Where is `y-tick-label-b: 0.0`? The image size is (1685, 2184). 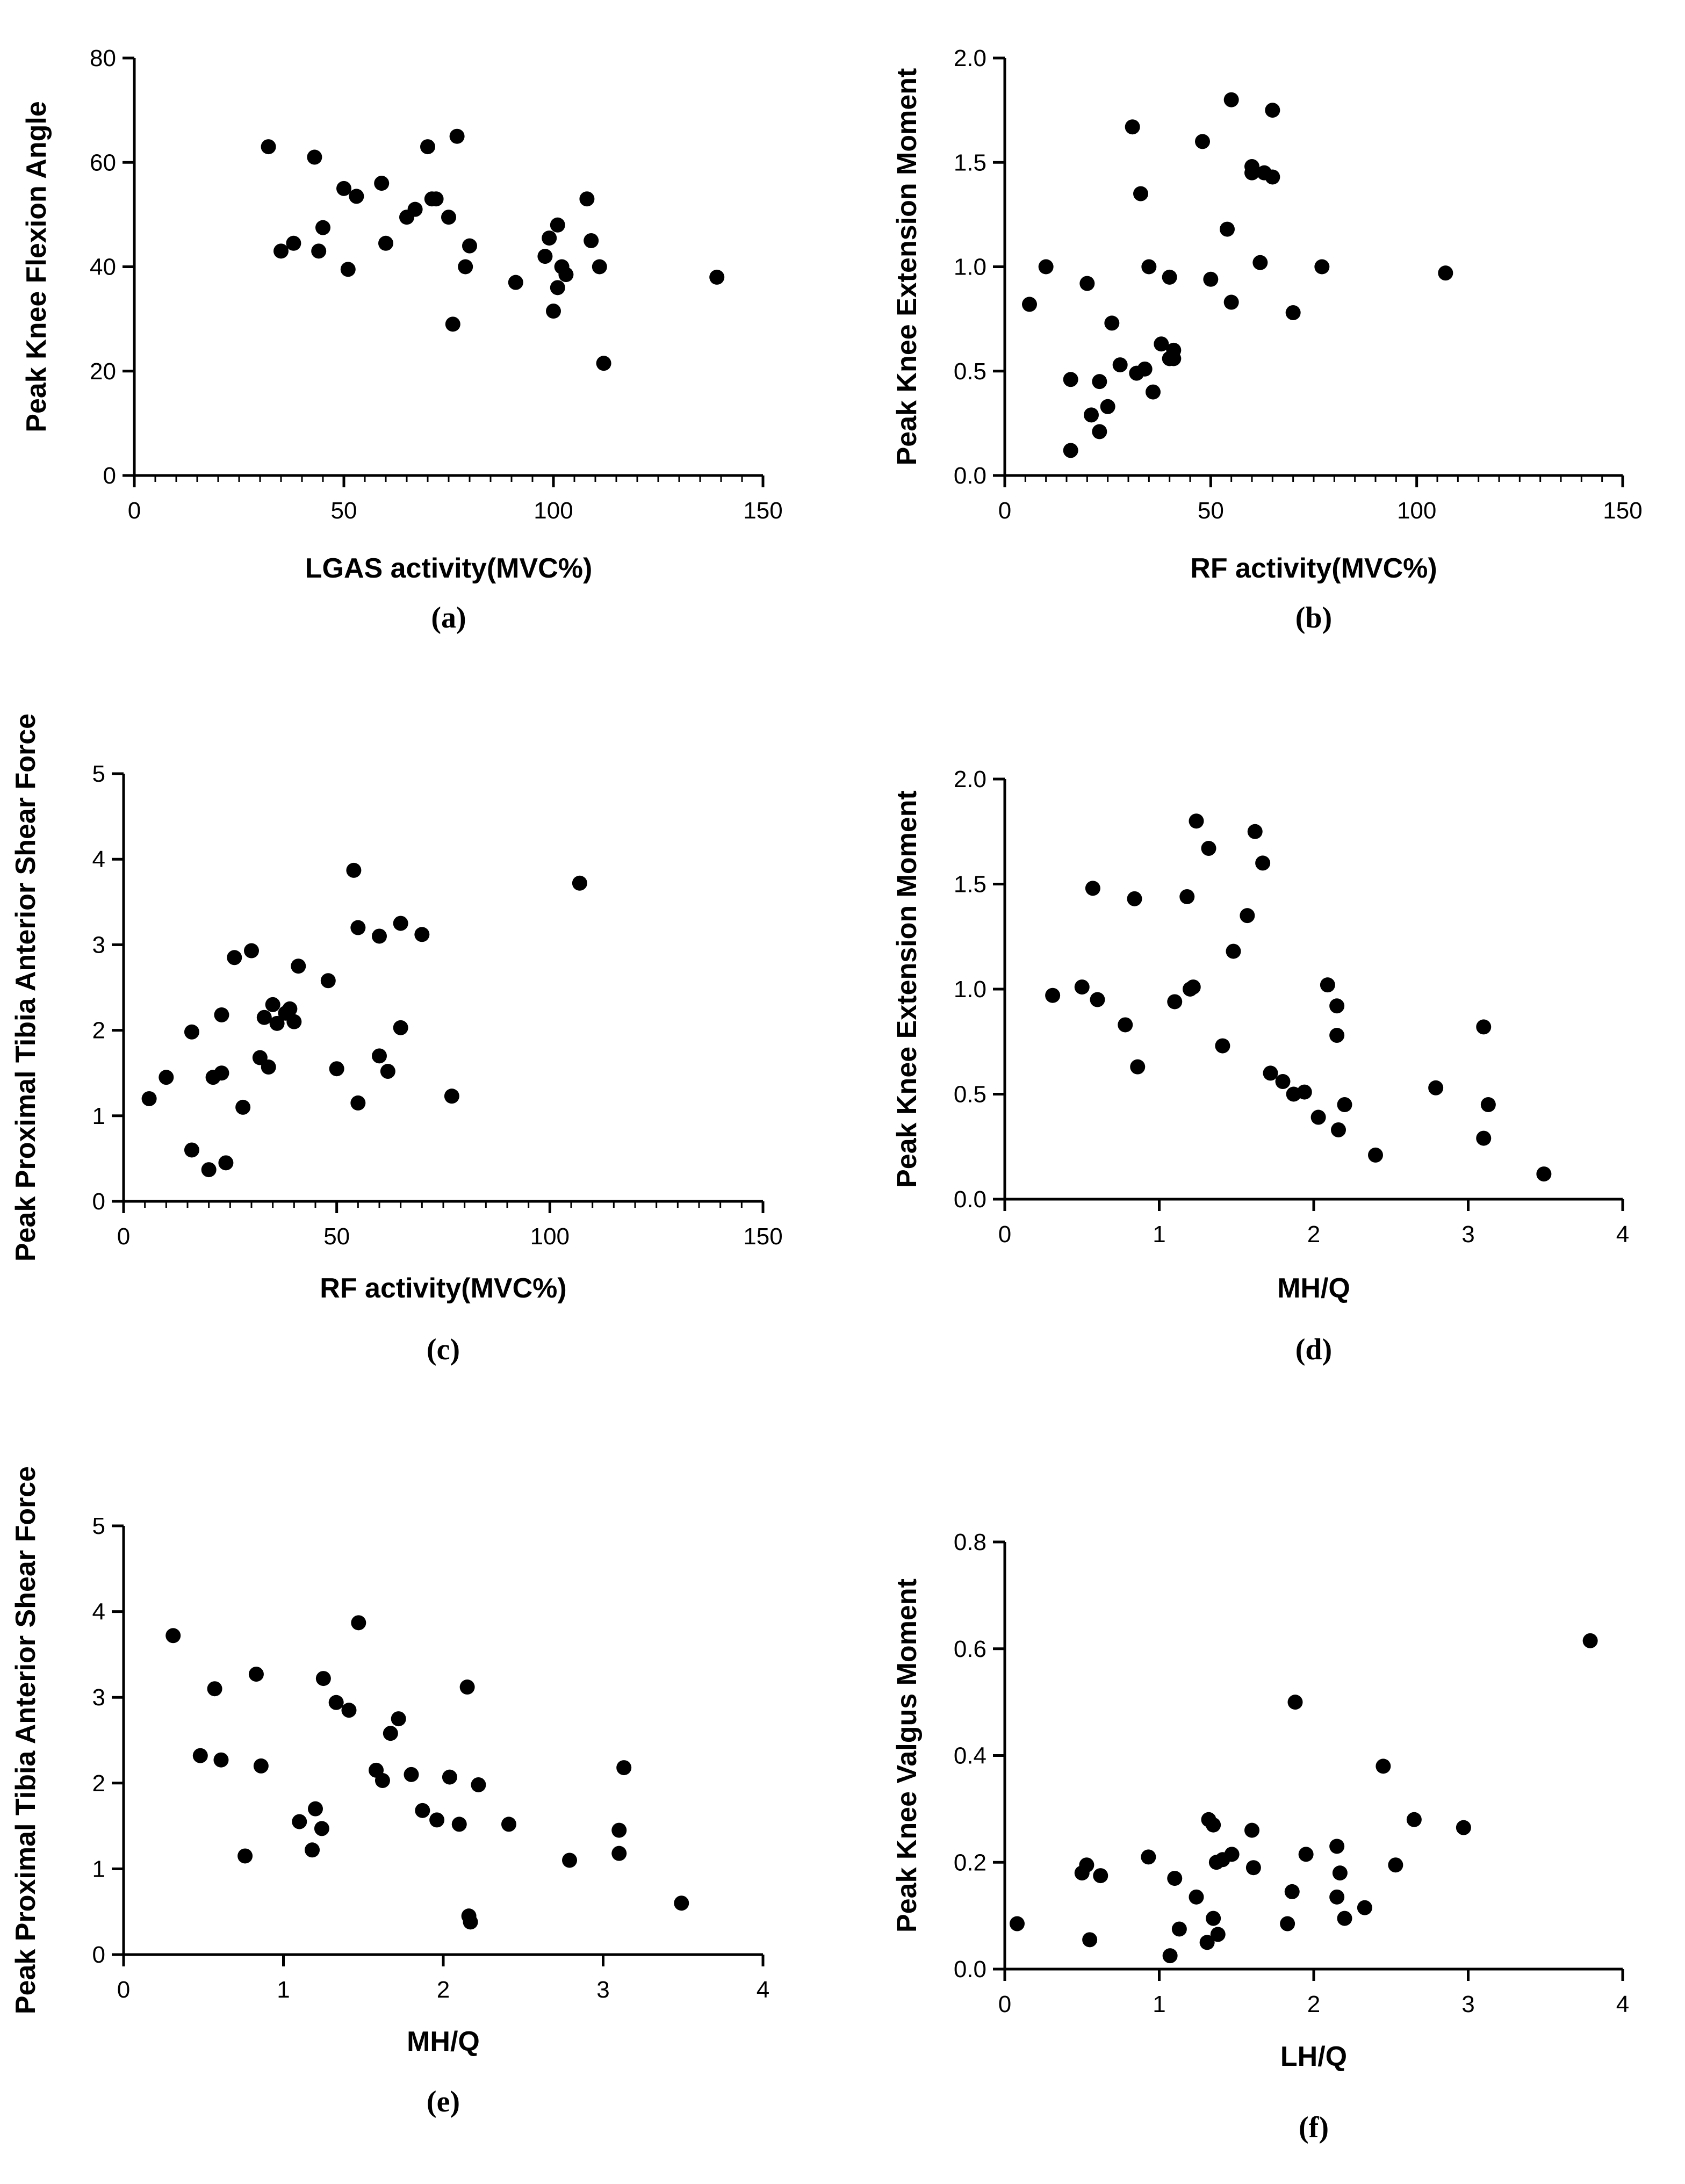
y-tick-label-b: 0.0 is located at coordinates (970, 476).